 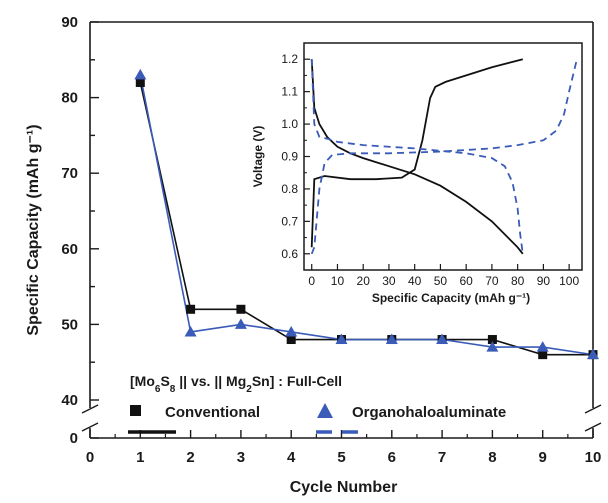 What do you see at coordinates (341, 457) in the screenshot?
I see `x-tick-label: 5` at bounding box center [341, 457].